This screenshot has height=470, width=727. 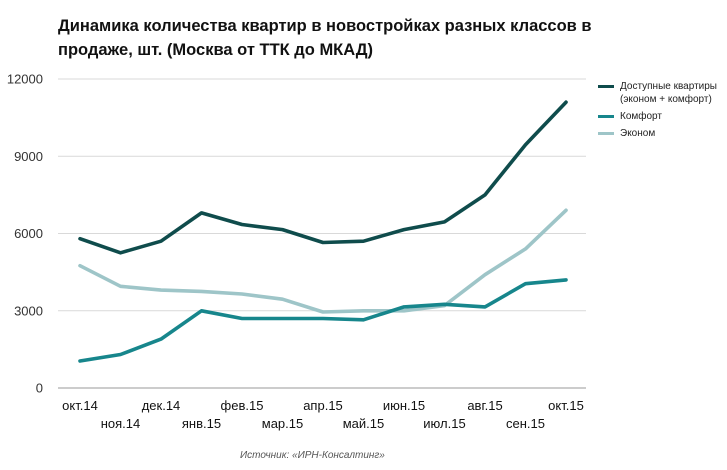 What do you see at coordinates (28, 156) in the screenshot?
I see `y-tick-label: 9000` at bounding box center [28, 156].